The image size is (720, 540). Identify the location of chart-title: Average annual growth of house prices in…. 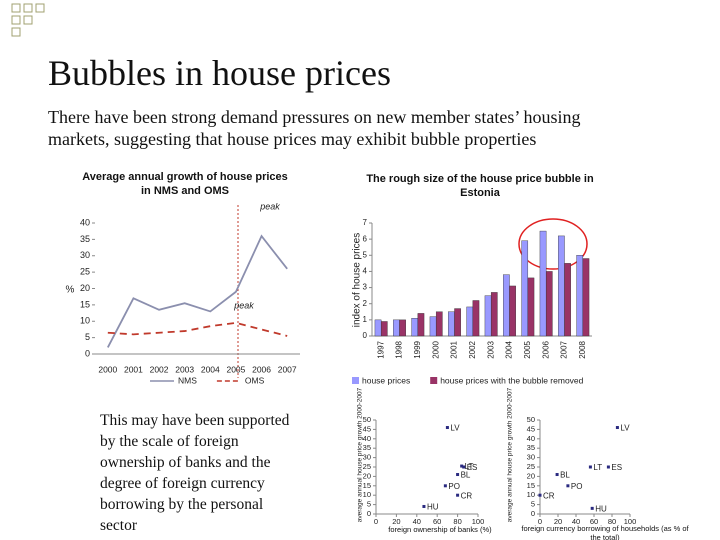
(185, 184).